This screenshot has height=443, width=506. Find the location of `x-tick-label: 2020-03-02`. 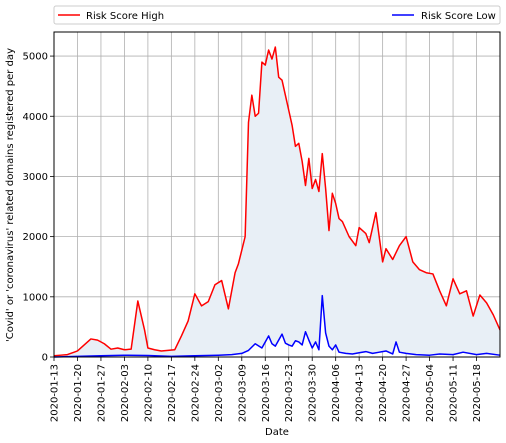

x-tick-label: 2020-03-02 is located at coordinates (219, 393).